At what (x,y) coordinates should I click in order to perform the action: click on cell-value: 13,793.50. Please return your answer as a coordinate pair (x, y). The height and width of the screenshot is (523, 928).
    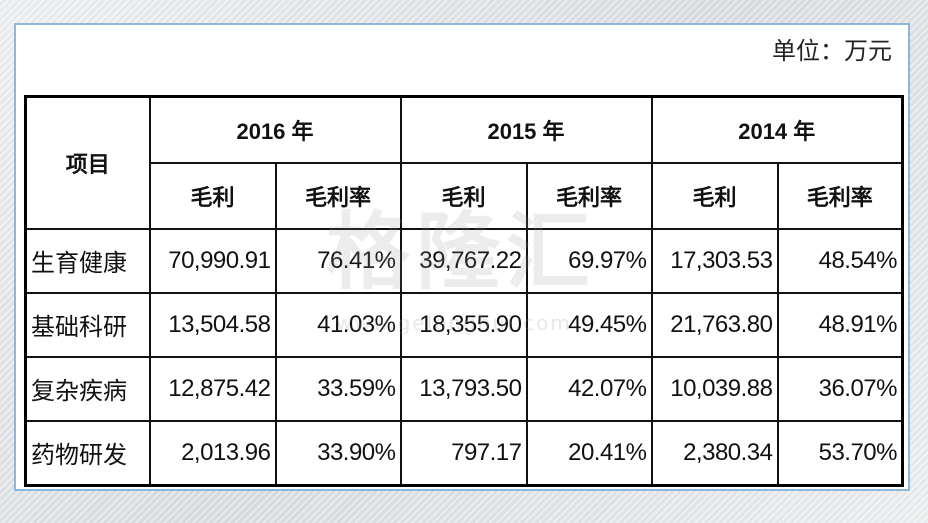
    Looking at the image, I should click on (463, 388).